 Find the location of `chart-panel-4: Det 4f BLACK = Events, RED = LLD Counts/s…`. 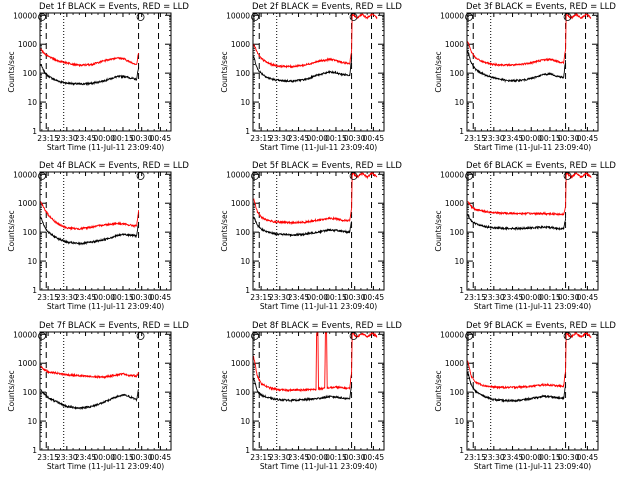

chart-panel-4: Det 4f BLACK = Events, RED = LLD Counts/s… is located at coordinates (98, 236).